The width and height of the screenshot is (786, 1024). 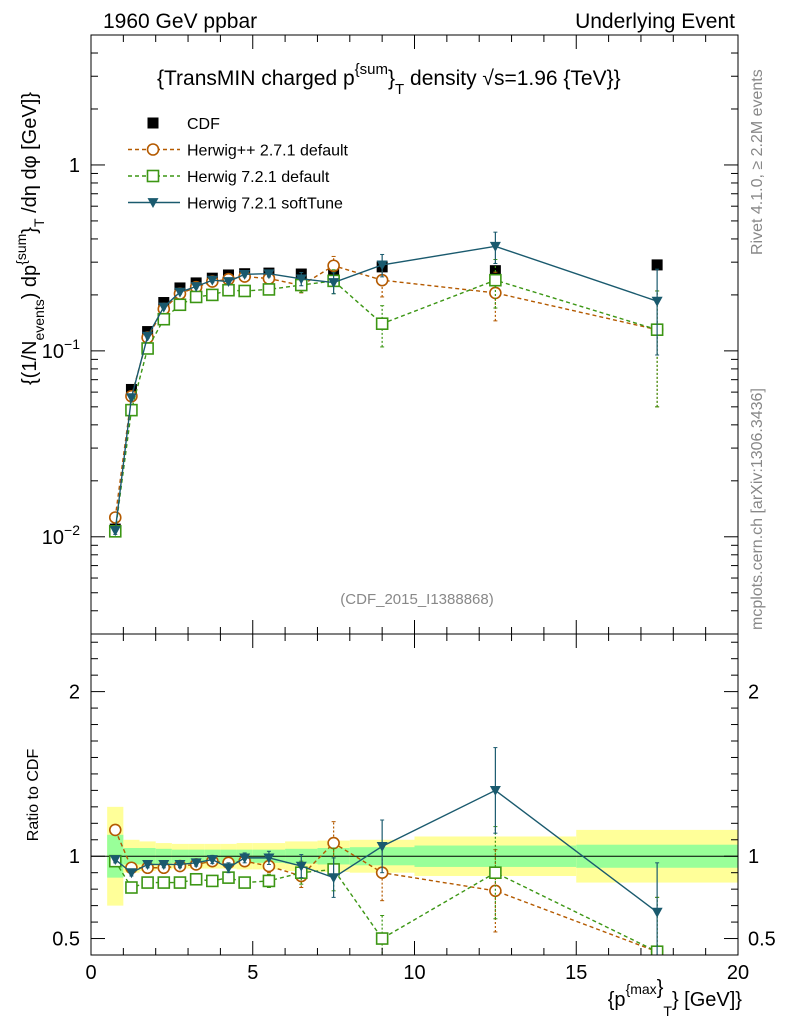 What do you see at coordinates (707, 1000) in the screenshot?
I see `xlabel-part: } [GeV]}` at bounding box center [707, 1000].